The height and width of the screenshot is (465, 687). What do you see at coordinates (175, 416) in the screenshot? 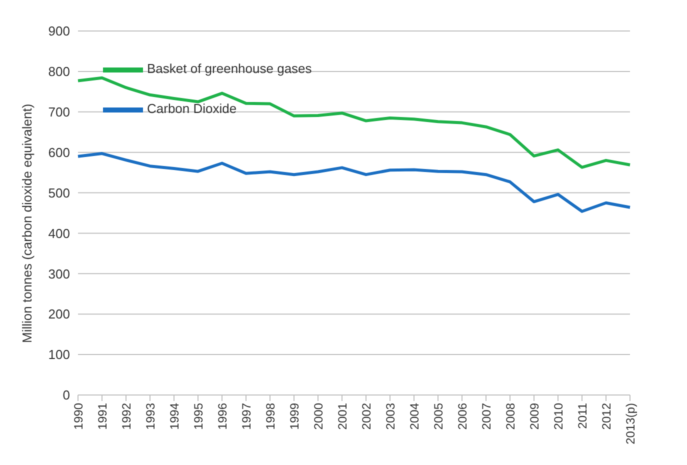
I see `x-tick-label: 1994` at bounding box center [175, 416].